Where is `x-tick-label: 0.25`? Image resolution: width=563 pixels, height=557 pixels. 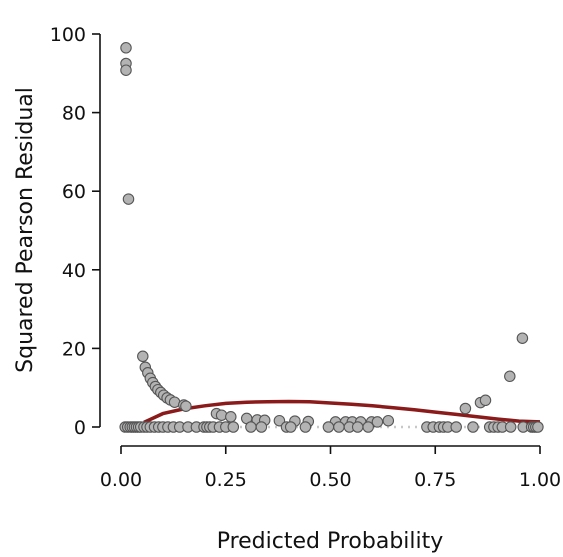
x-tick-label: 0.25 is located at coordinates (226, 480).